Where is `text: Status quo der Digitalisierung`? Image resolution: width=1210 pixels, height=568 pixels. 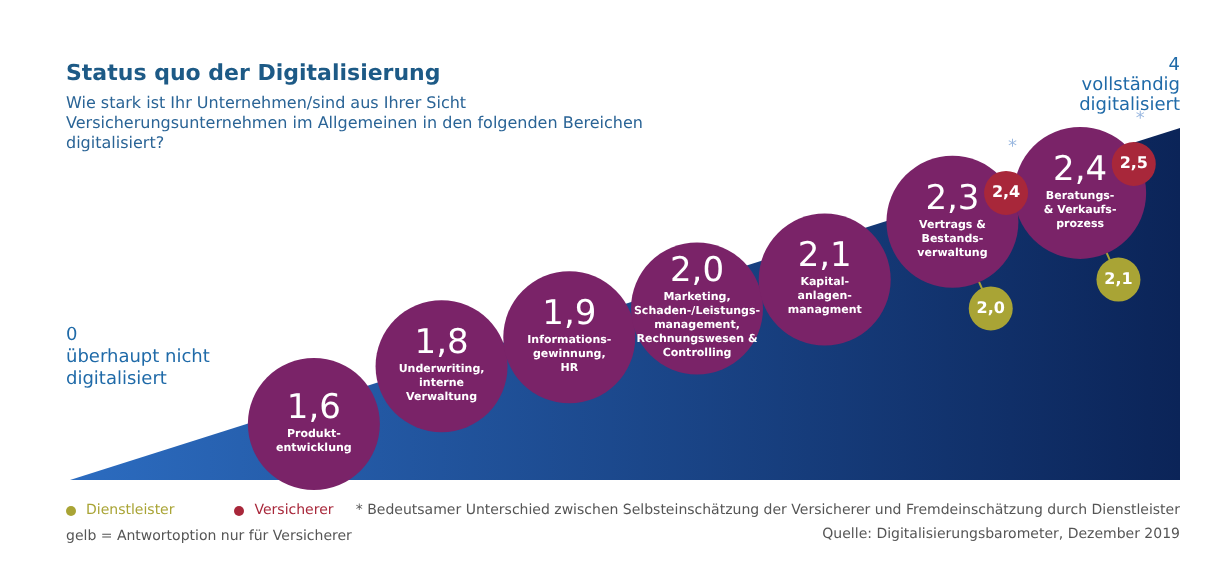
text: Status quo der Digitalisierung is located at coordinates (253, 73).